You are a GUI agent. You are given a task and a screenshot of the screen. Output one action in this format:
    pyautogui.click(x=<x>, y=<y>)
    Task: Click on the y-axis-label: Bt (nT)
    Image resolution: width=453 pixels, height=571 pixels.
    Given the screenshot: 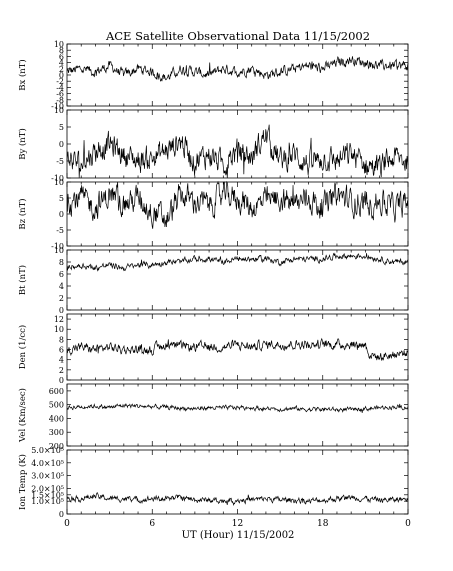 What is the action you would take?
    pyautogui.click(x=22, y=280)
    